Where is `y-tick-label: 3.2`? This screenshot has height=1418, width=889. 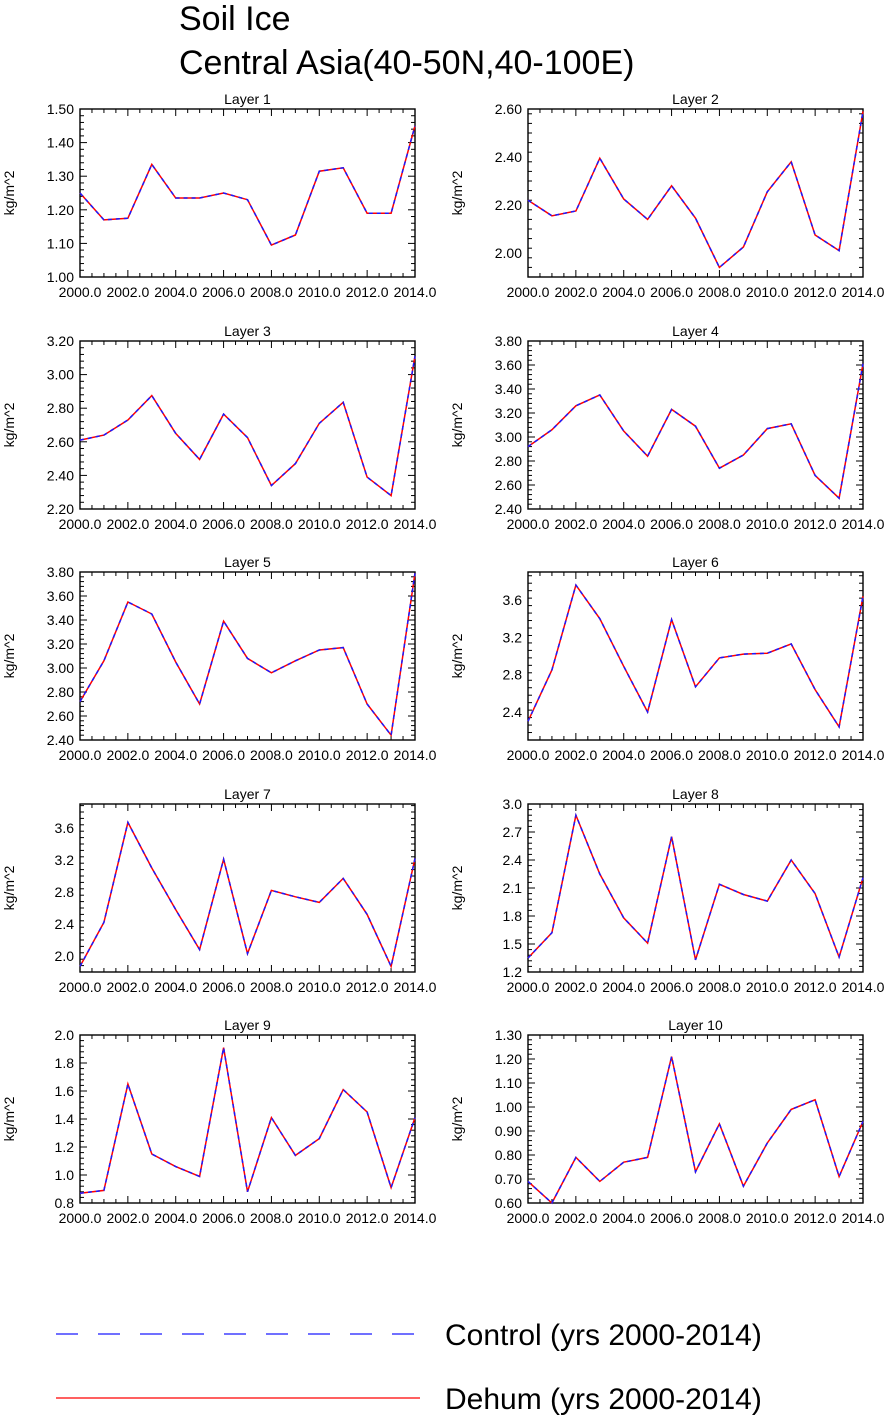 y-tick-label: 3.2 is located at coordinates (513, 637).